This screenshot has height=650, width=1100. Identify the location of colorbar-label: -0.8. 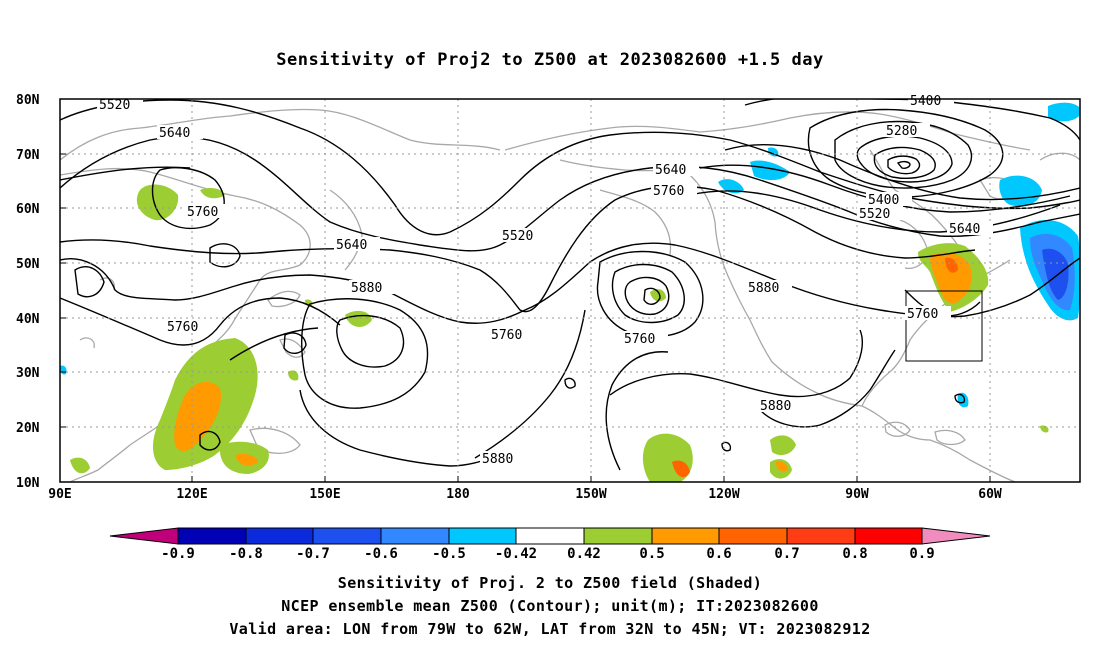
(246, 554).